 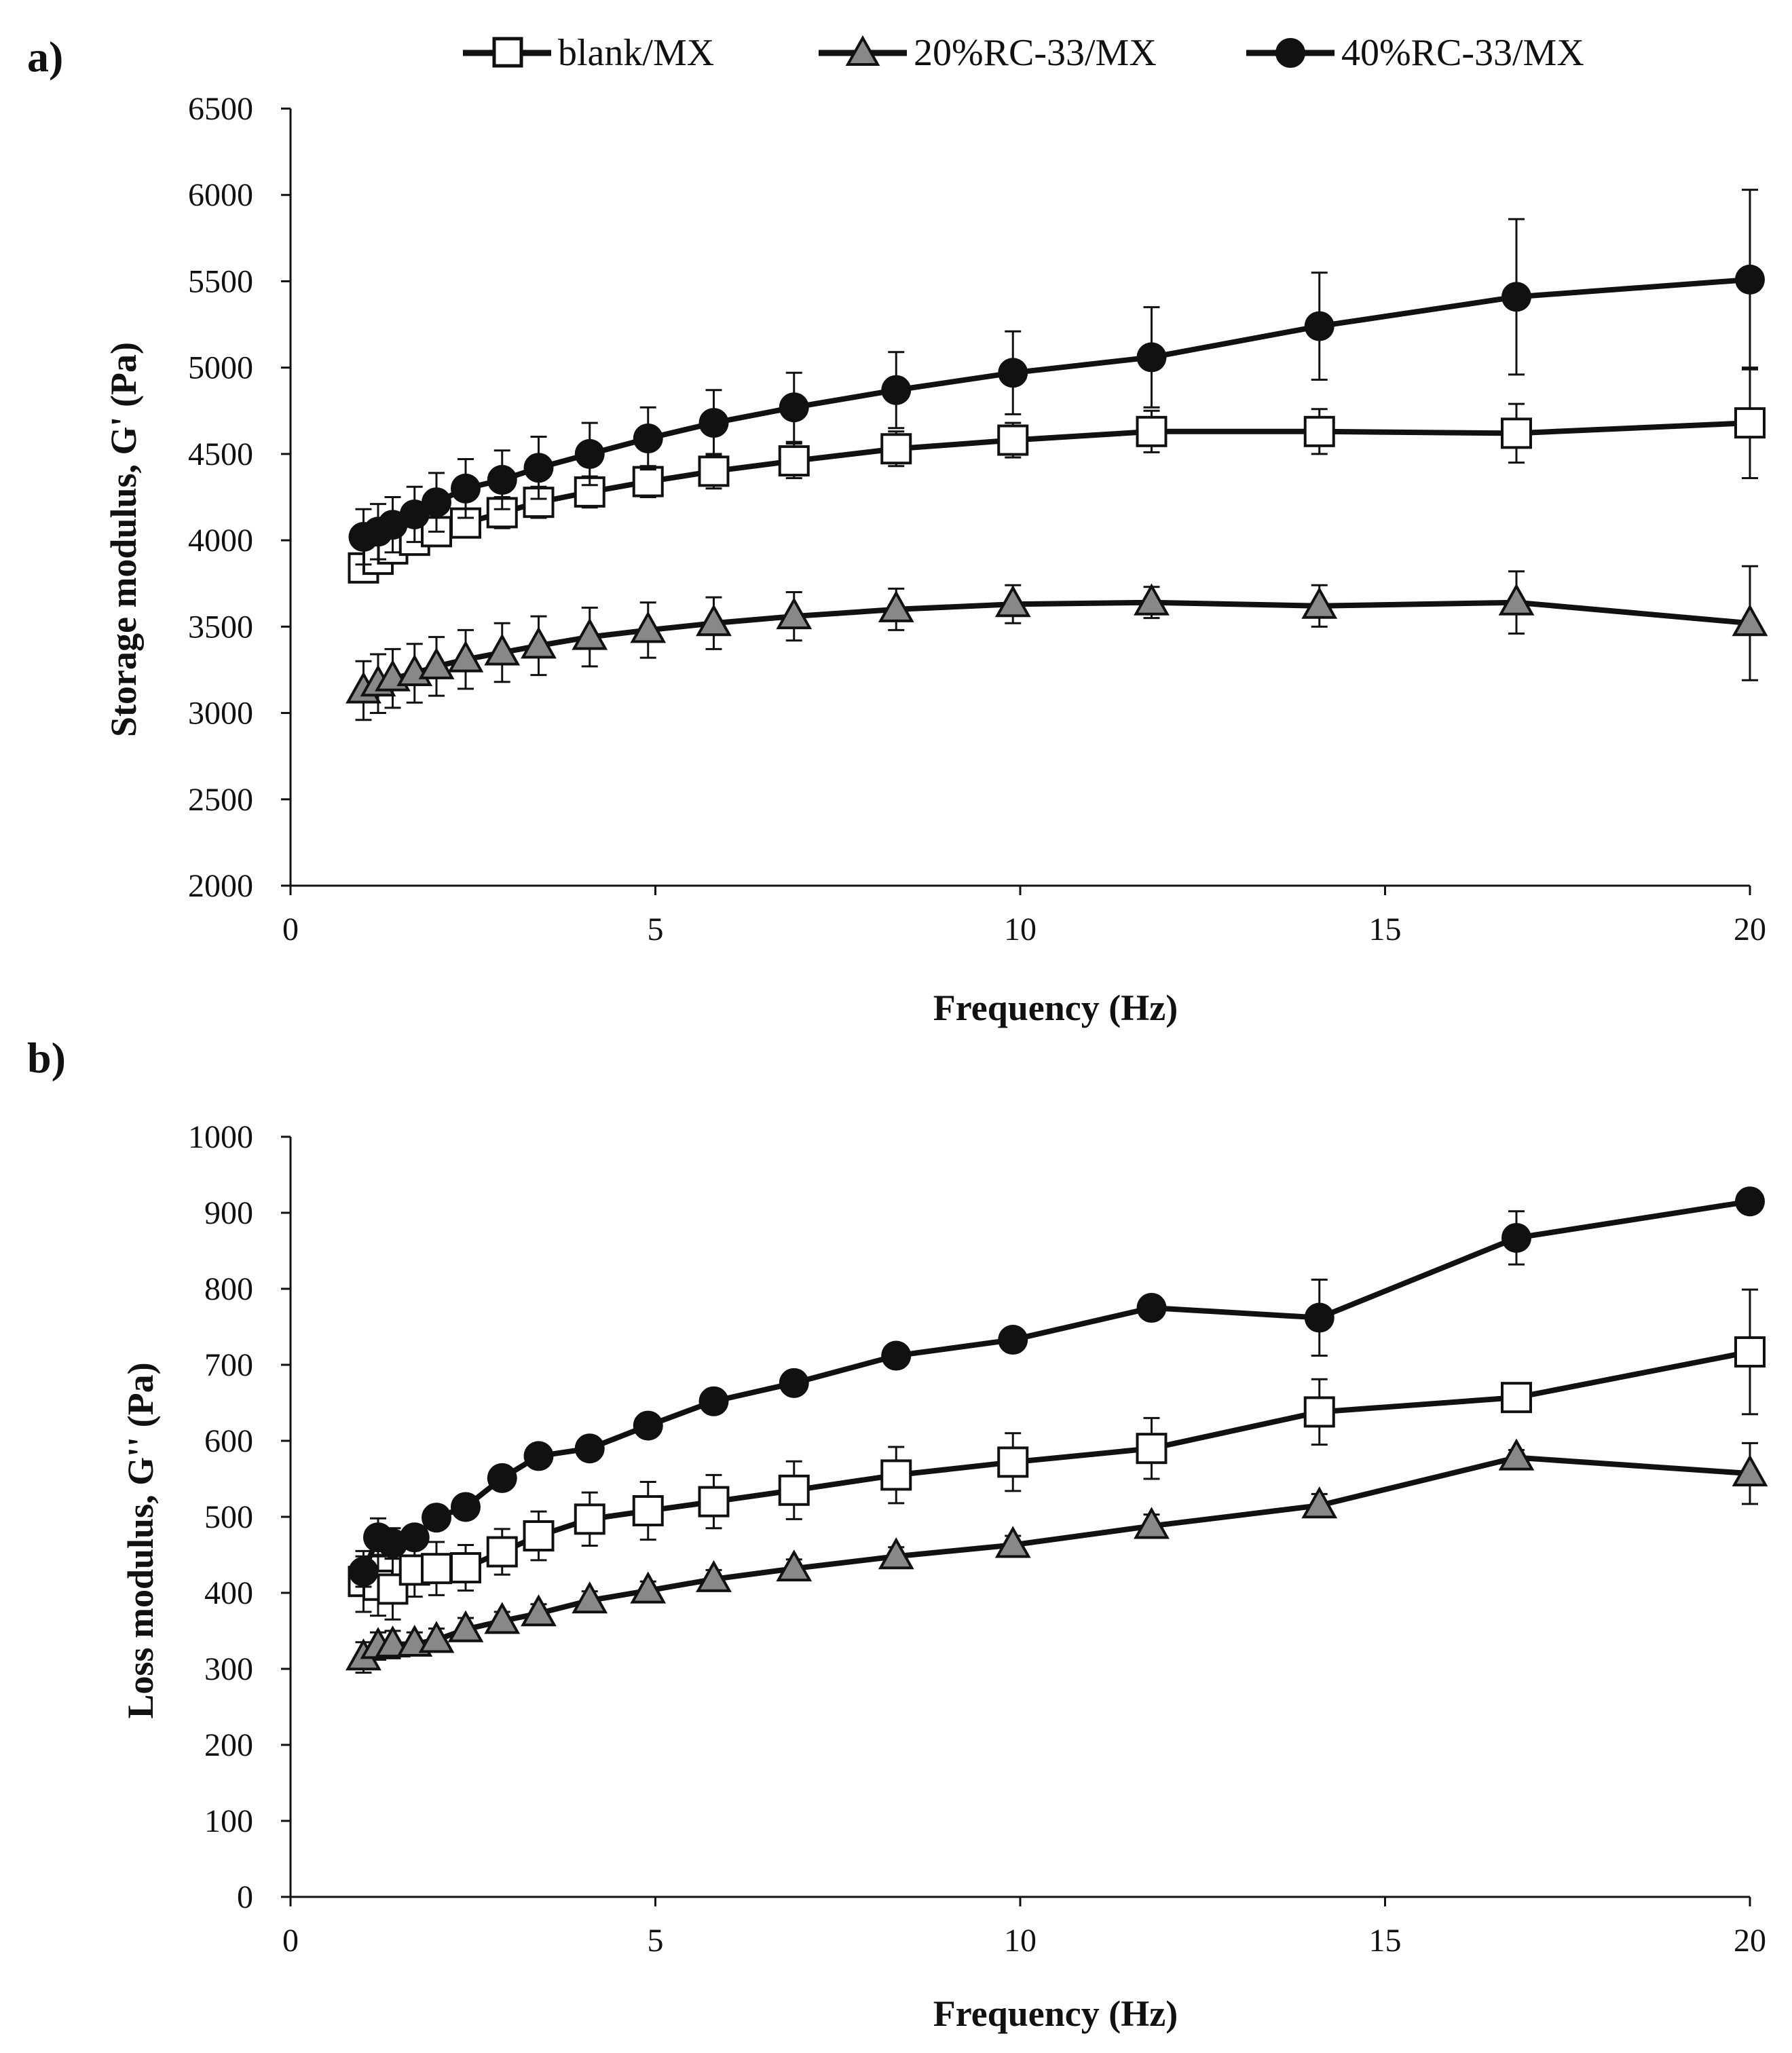 I want to click on legend-marker-triangle, so click(x=863, y=51).